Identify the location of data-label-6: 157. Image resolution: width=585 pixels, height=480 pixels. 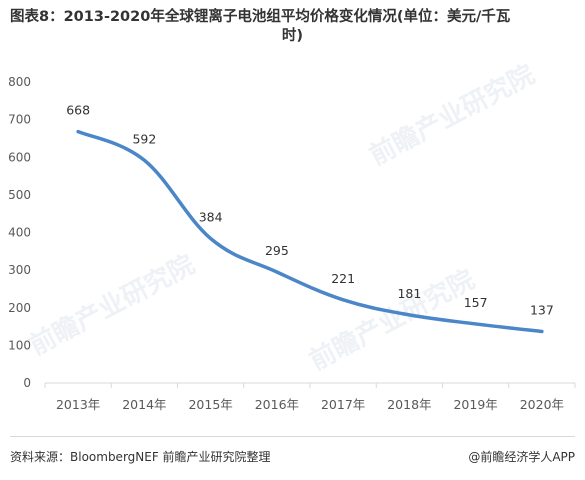
(476, 302).